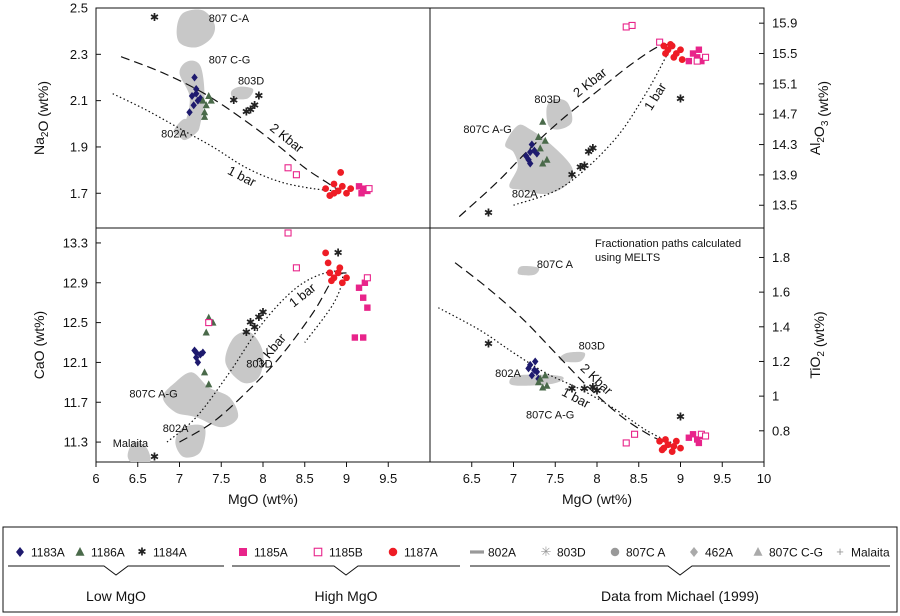 The image size is (900, 616). I want to click on xtick-label-C-2: 7, so click(179, 478).